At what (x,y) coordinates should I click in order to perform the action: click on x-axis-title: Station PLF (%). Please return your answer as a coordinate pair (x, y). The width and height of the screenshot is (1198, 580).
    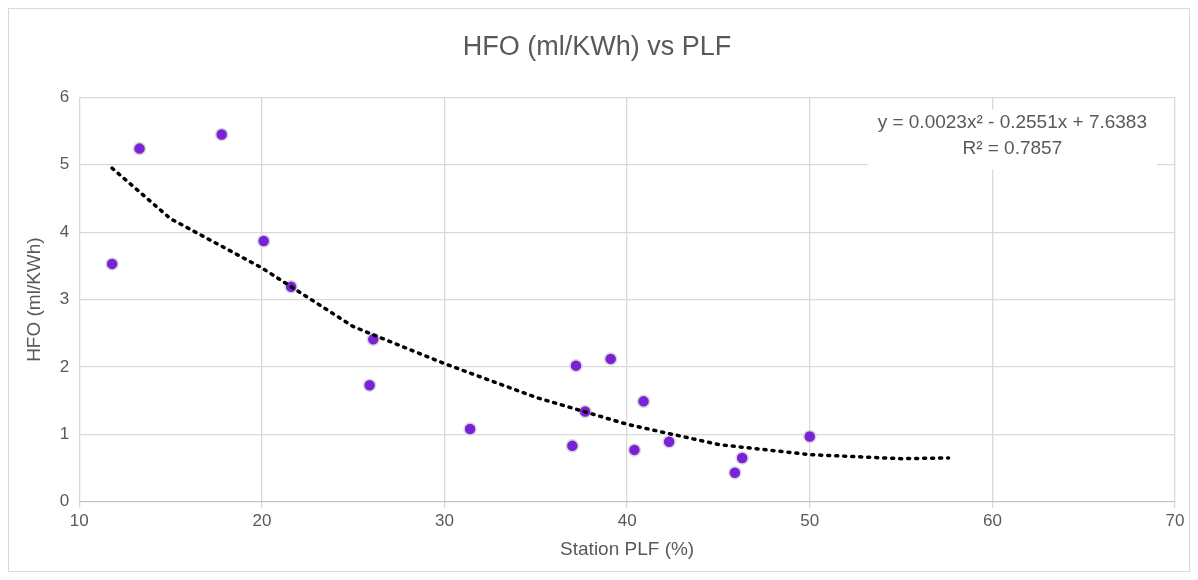
    Looking at the image, I should click on (627, 548).